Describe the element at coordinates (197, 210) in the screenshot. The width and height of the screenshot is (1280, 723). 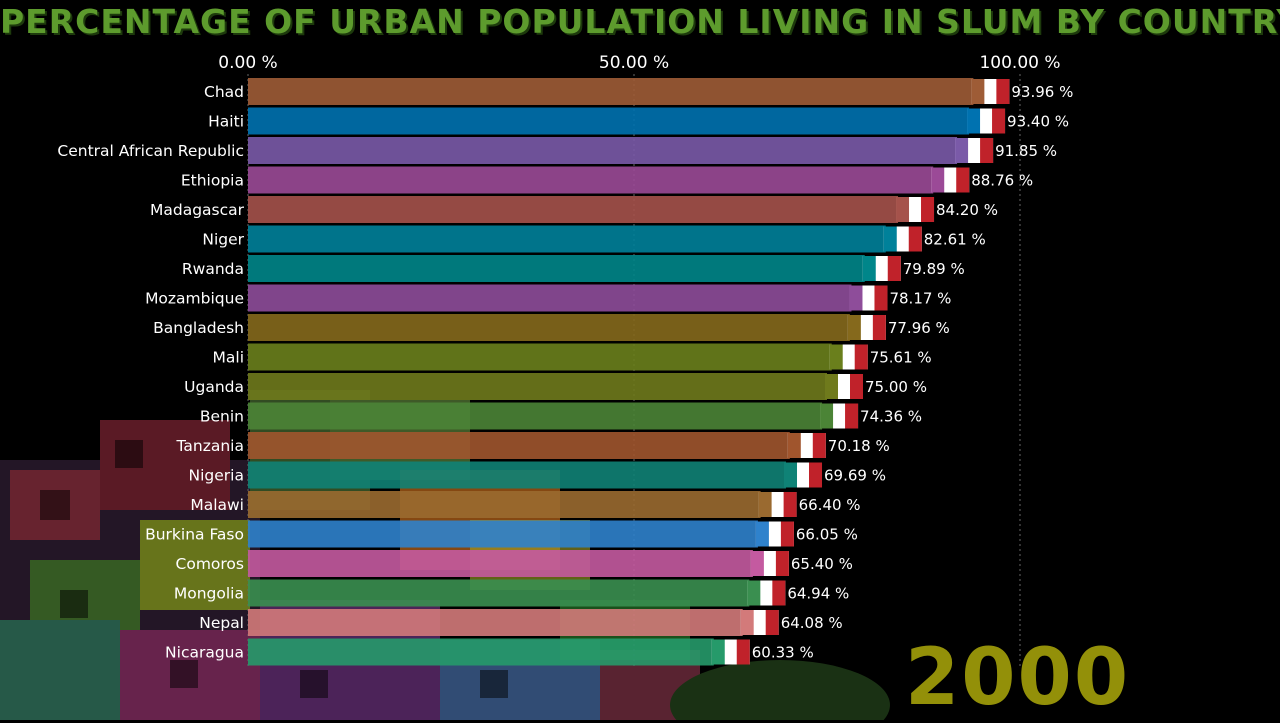
I see `category-label-4: Madagascar` at that location.